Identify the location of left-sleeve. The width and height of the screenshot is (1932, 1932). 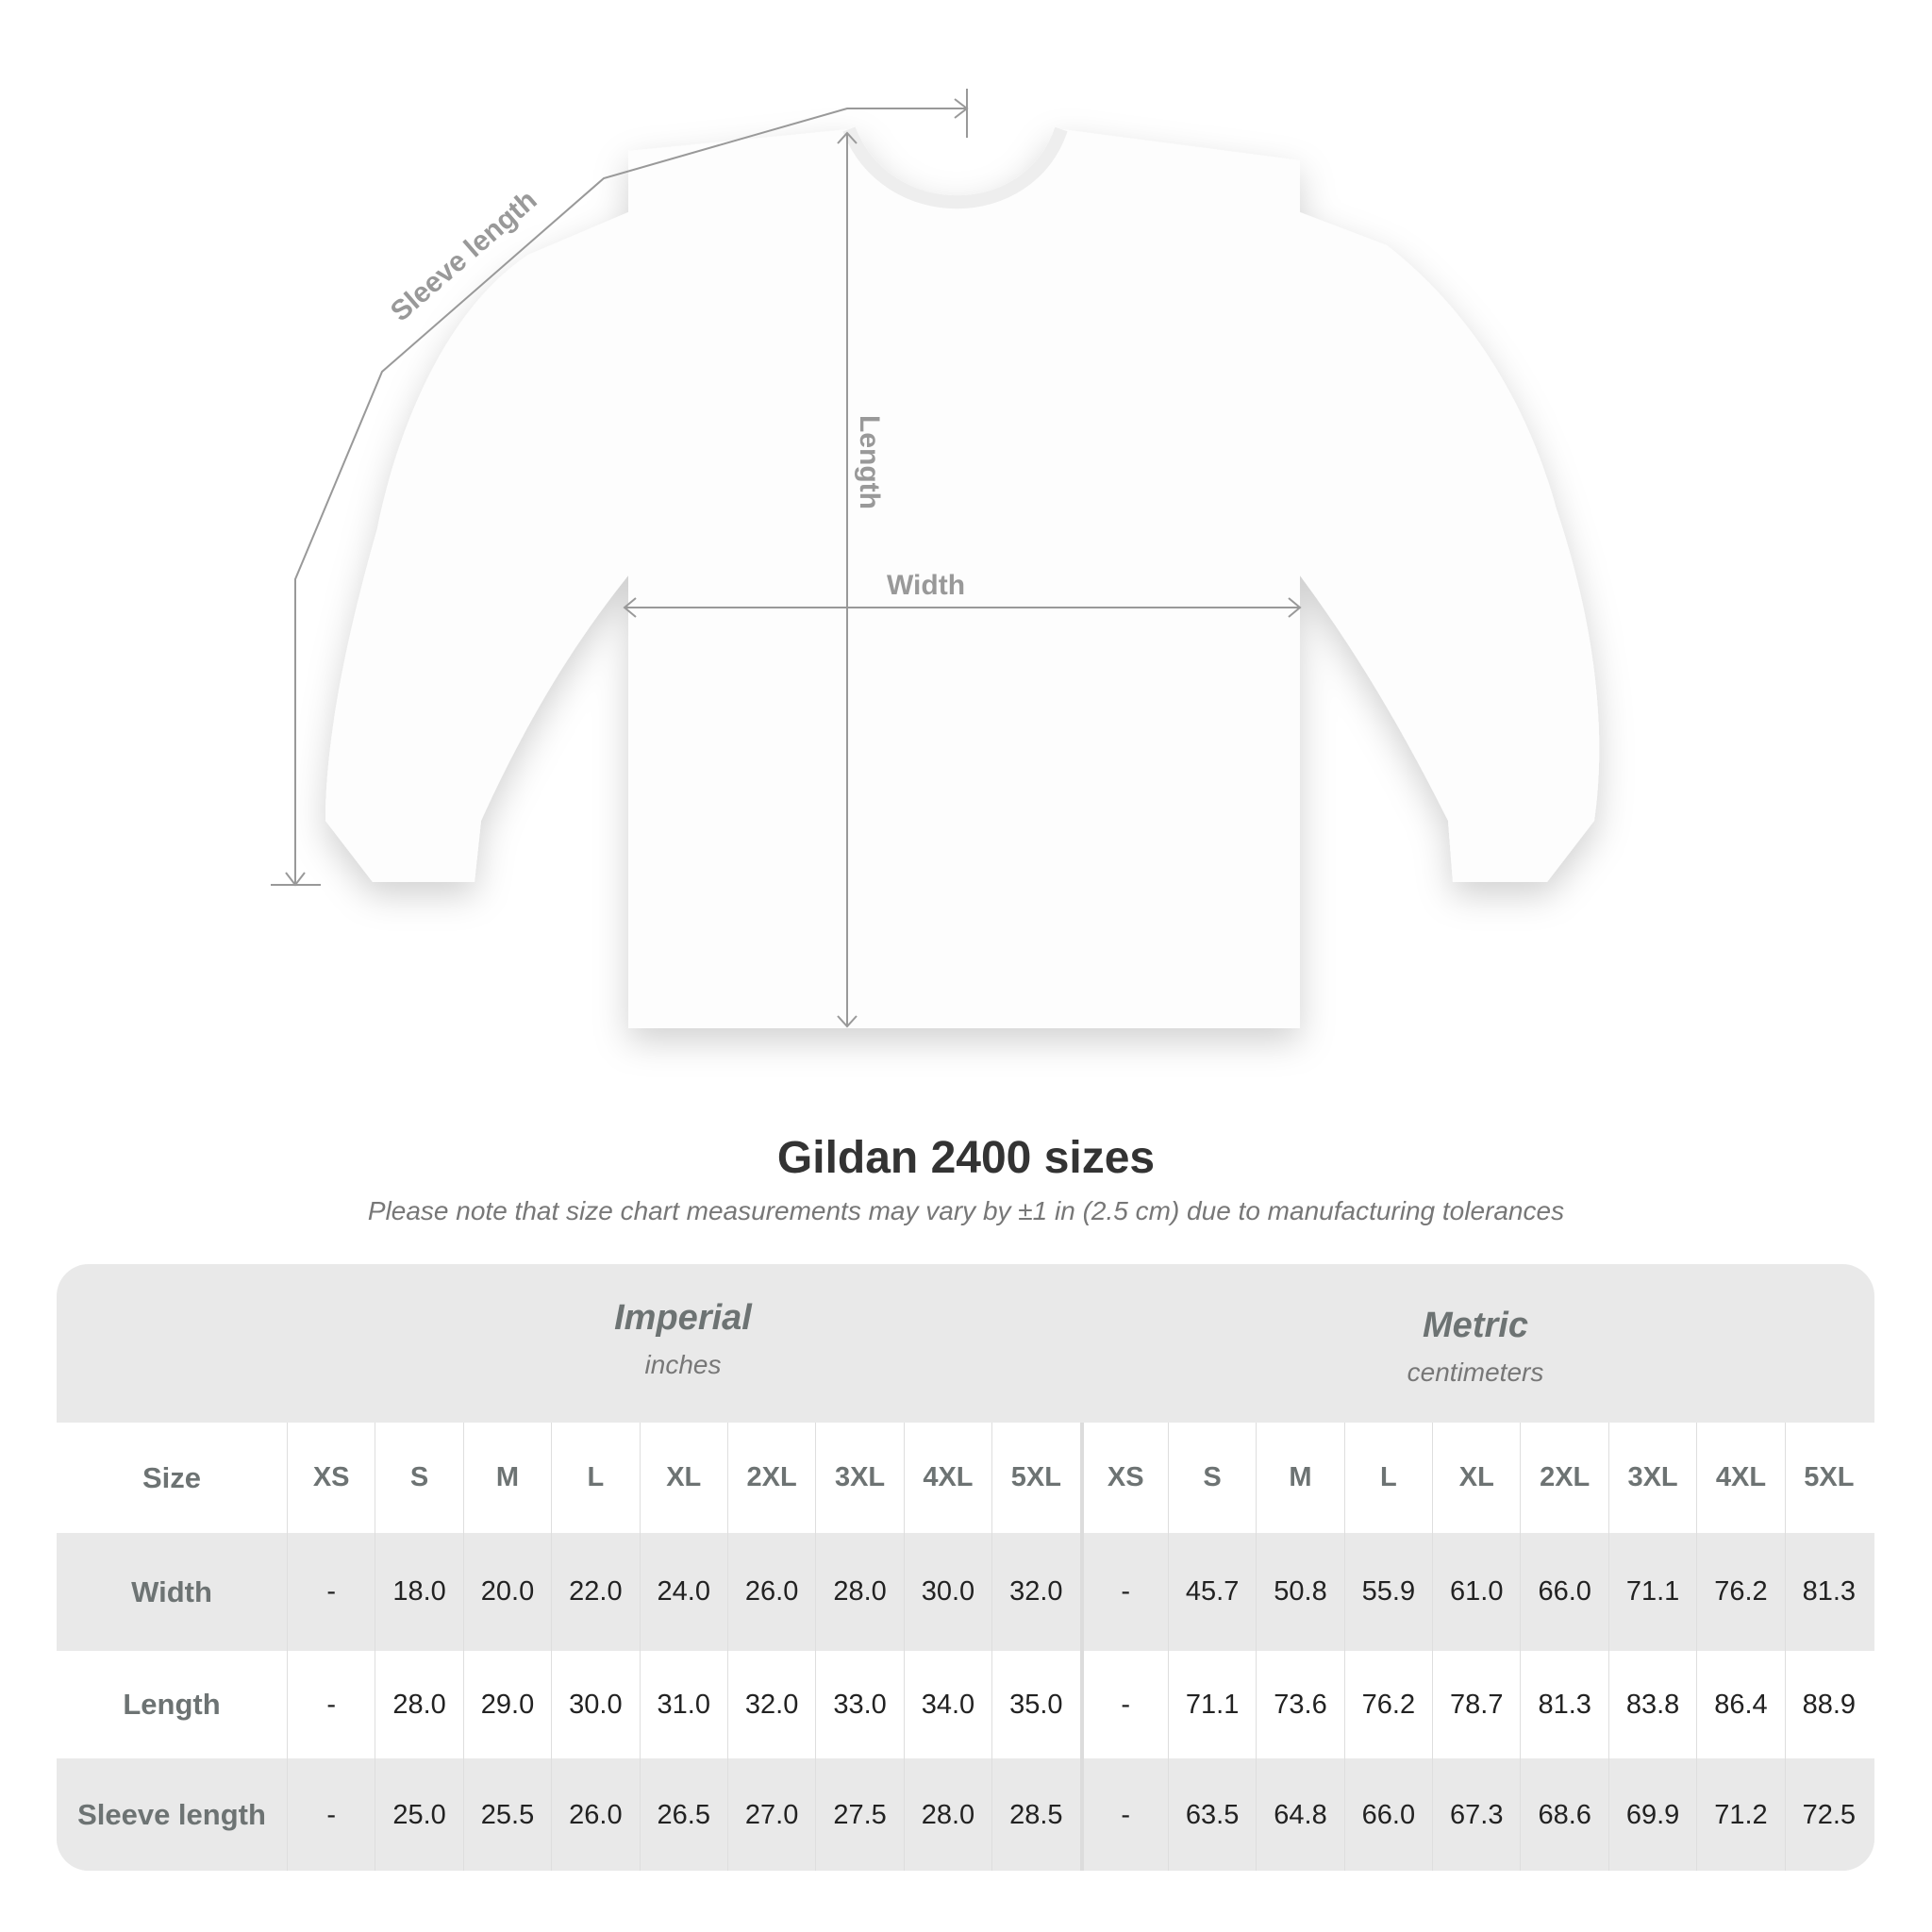
(477, 547).